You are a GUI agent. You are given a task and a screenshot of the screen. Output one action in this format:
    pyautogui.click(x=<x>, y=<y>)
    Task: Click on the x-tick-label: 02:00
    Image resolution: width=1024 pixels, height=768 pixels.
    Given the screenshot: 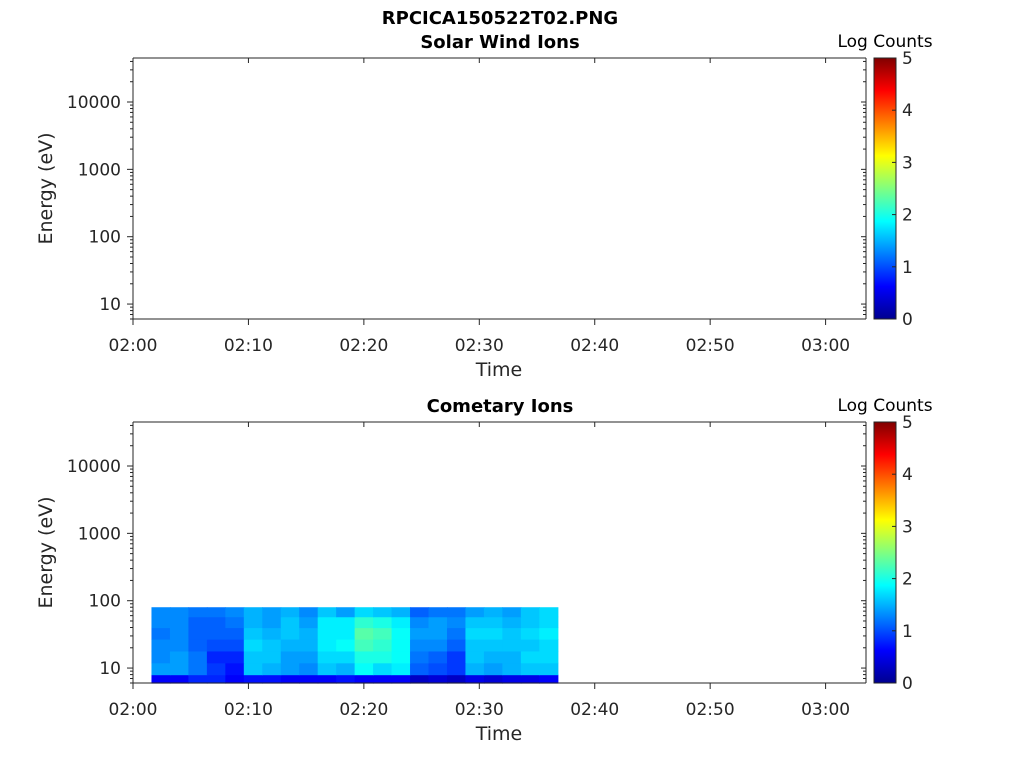 What is the action you would take?
    pyautogui.click(x=133, y=710)
    